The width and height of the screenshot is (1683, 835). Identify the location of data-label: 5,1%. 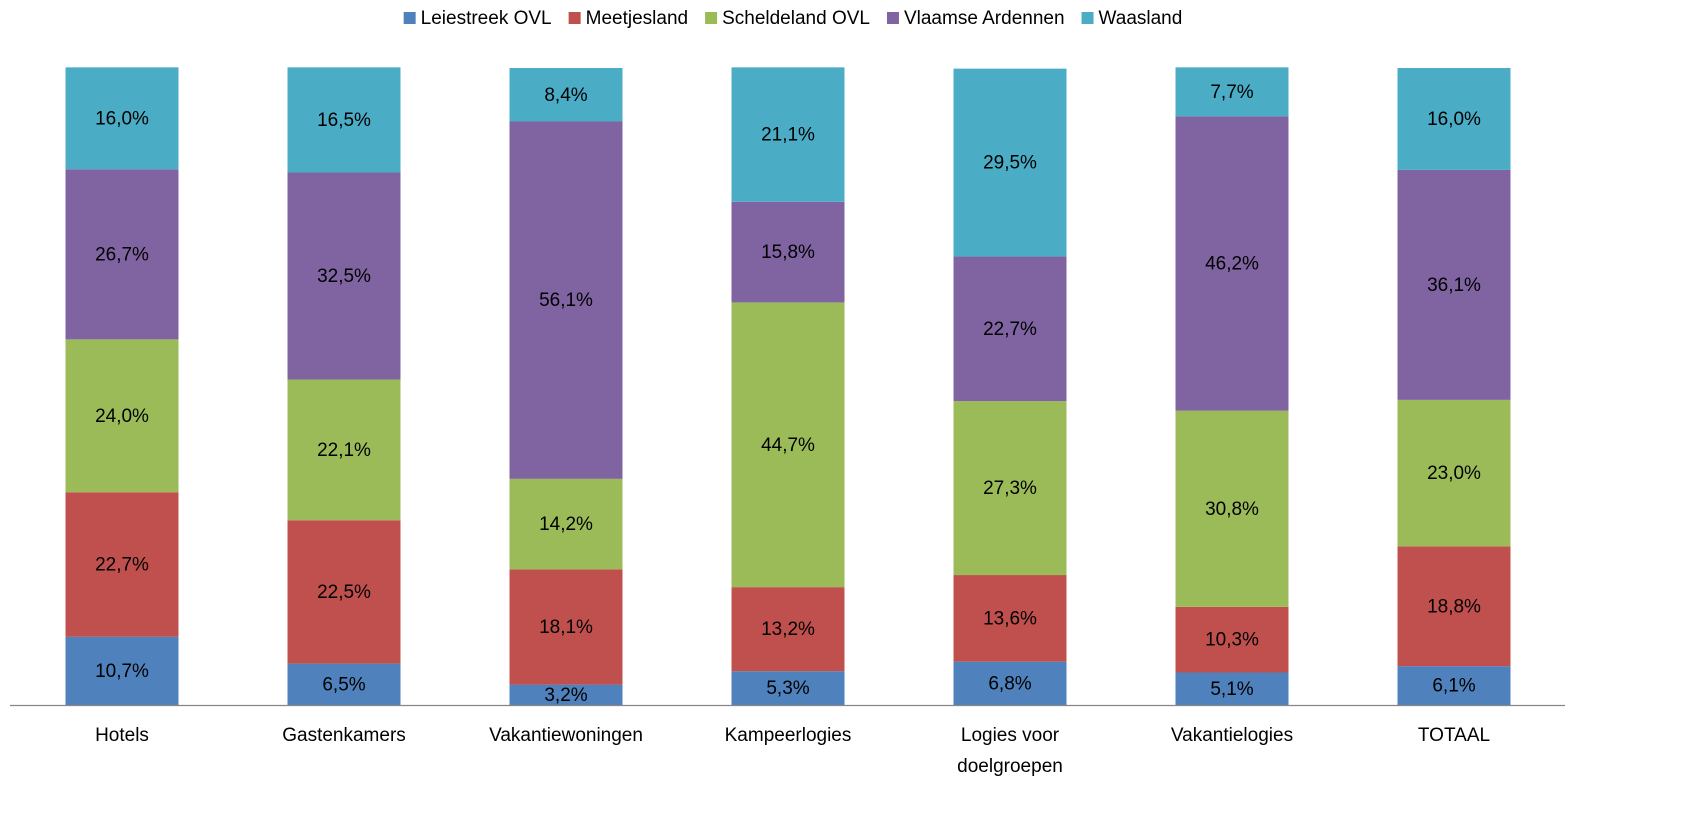
(1231, 689).